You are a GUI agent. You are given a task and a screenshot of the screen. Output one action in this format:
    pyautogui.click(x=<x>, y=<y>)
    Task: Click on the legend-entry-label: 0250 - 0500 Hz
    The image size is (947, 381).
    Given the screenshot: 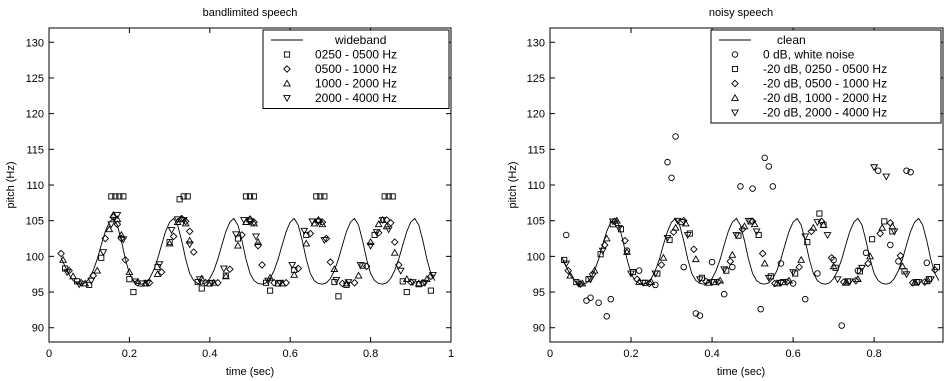 What is the action you would take?
    pyautogui.click(x=356, y=55)
    